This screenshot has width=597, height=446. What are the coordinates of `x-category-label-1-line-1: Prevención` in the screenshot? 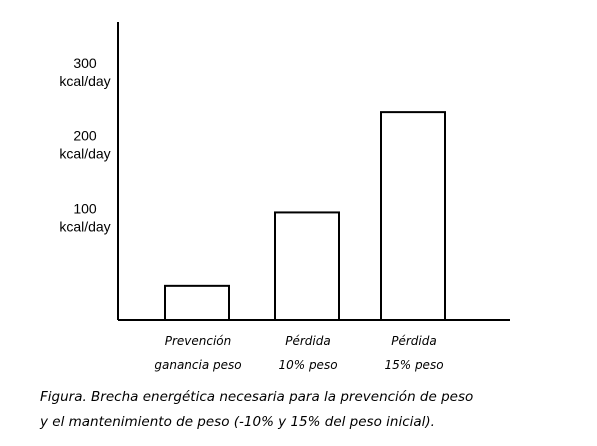 It's located at (198, 341).